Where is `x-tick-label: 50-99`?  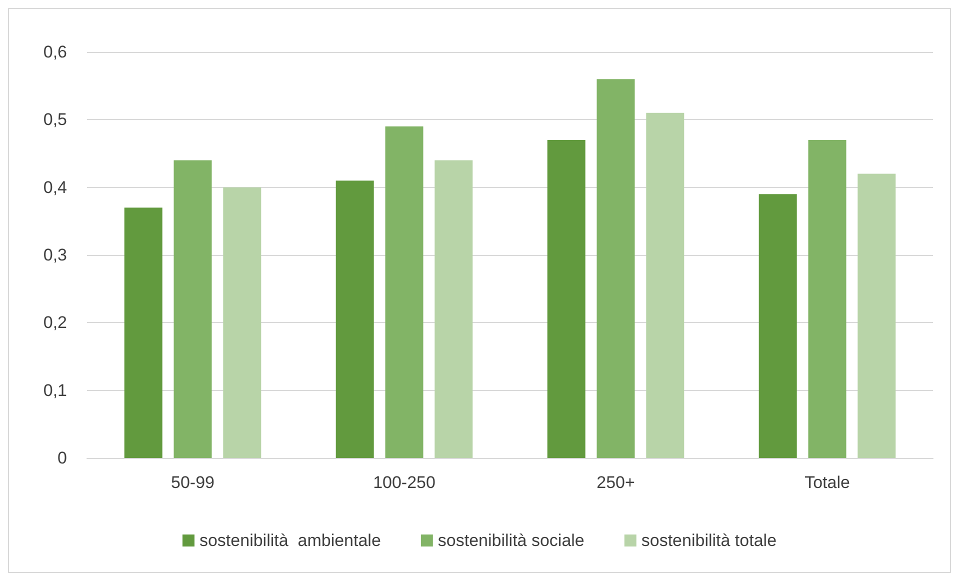
x-tick-label: 50-99 is located at coordinates (192, 482).